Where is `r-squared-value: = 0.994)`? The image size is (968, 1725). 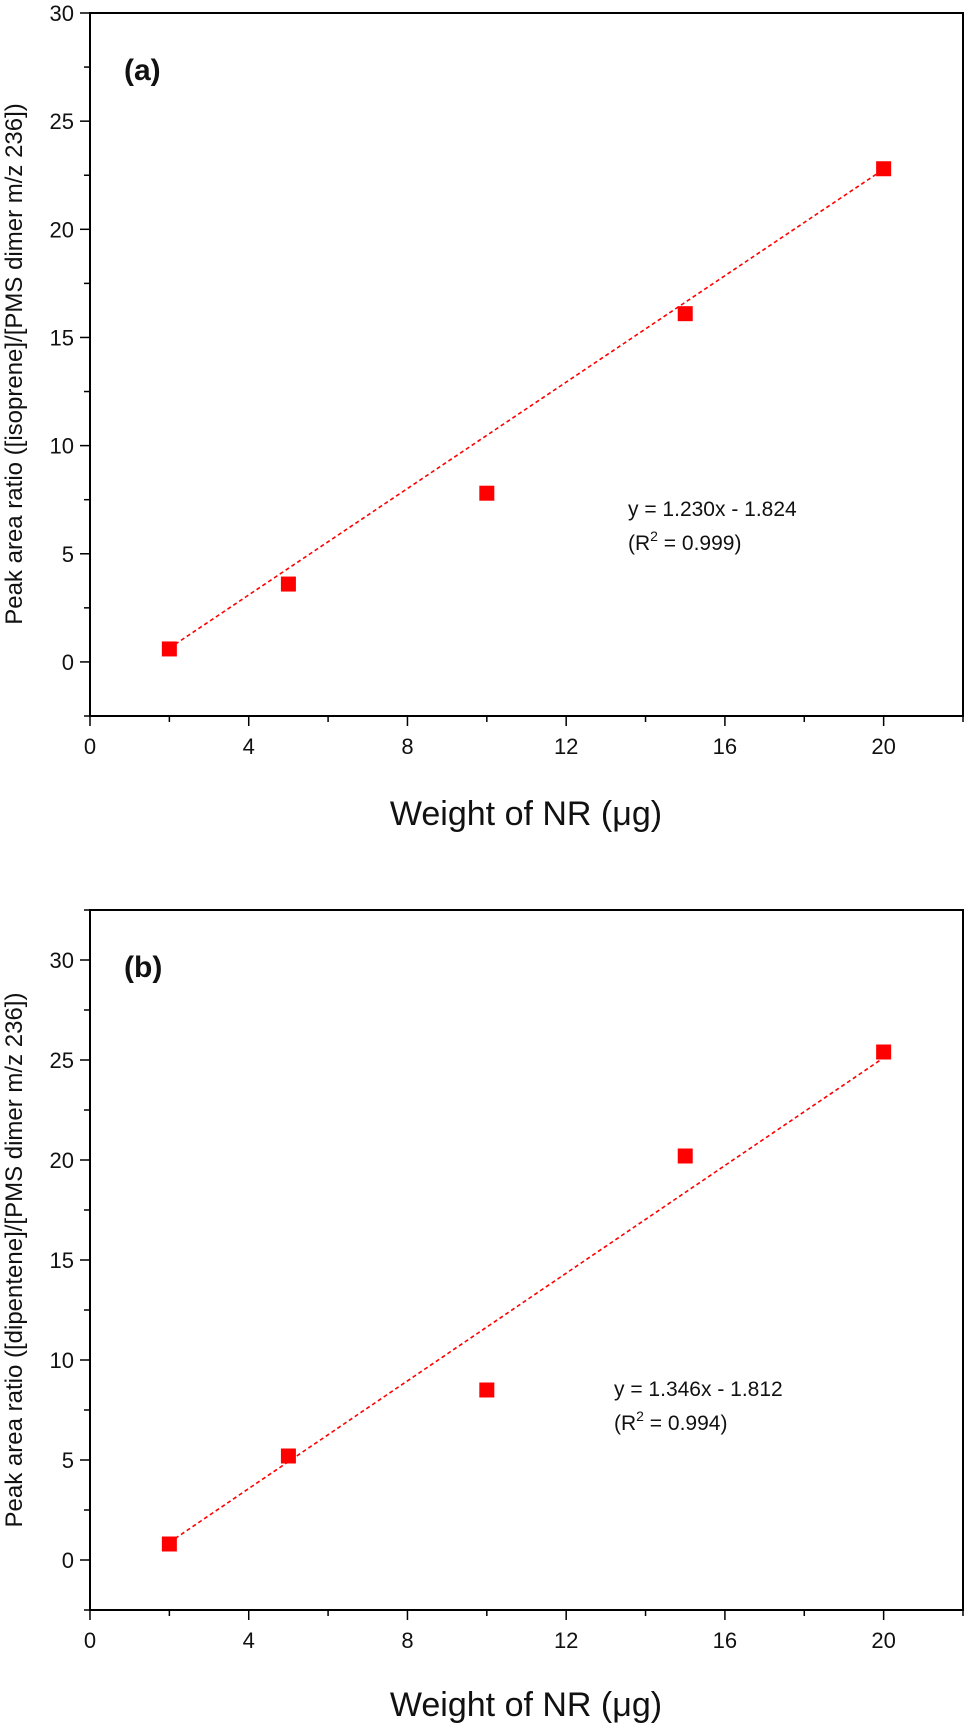 r-squared-value: = 0.994) is located at coordinates (685, 1423).